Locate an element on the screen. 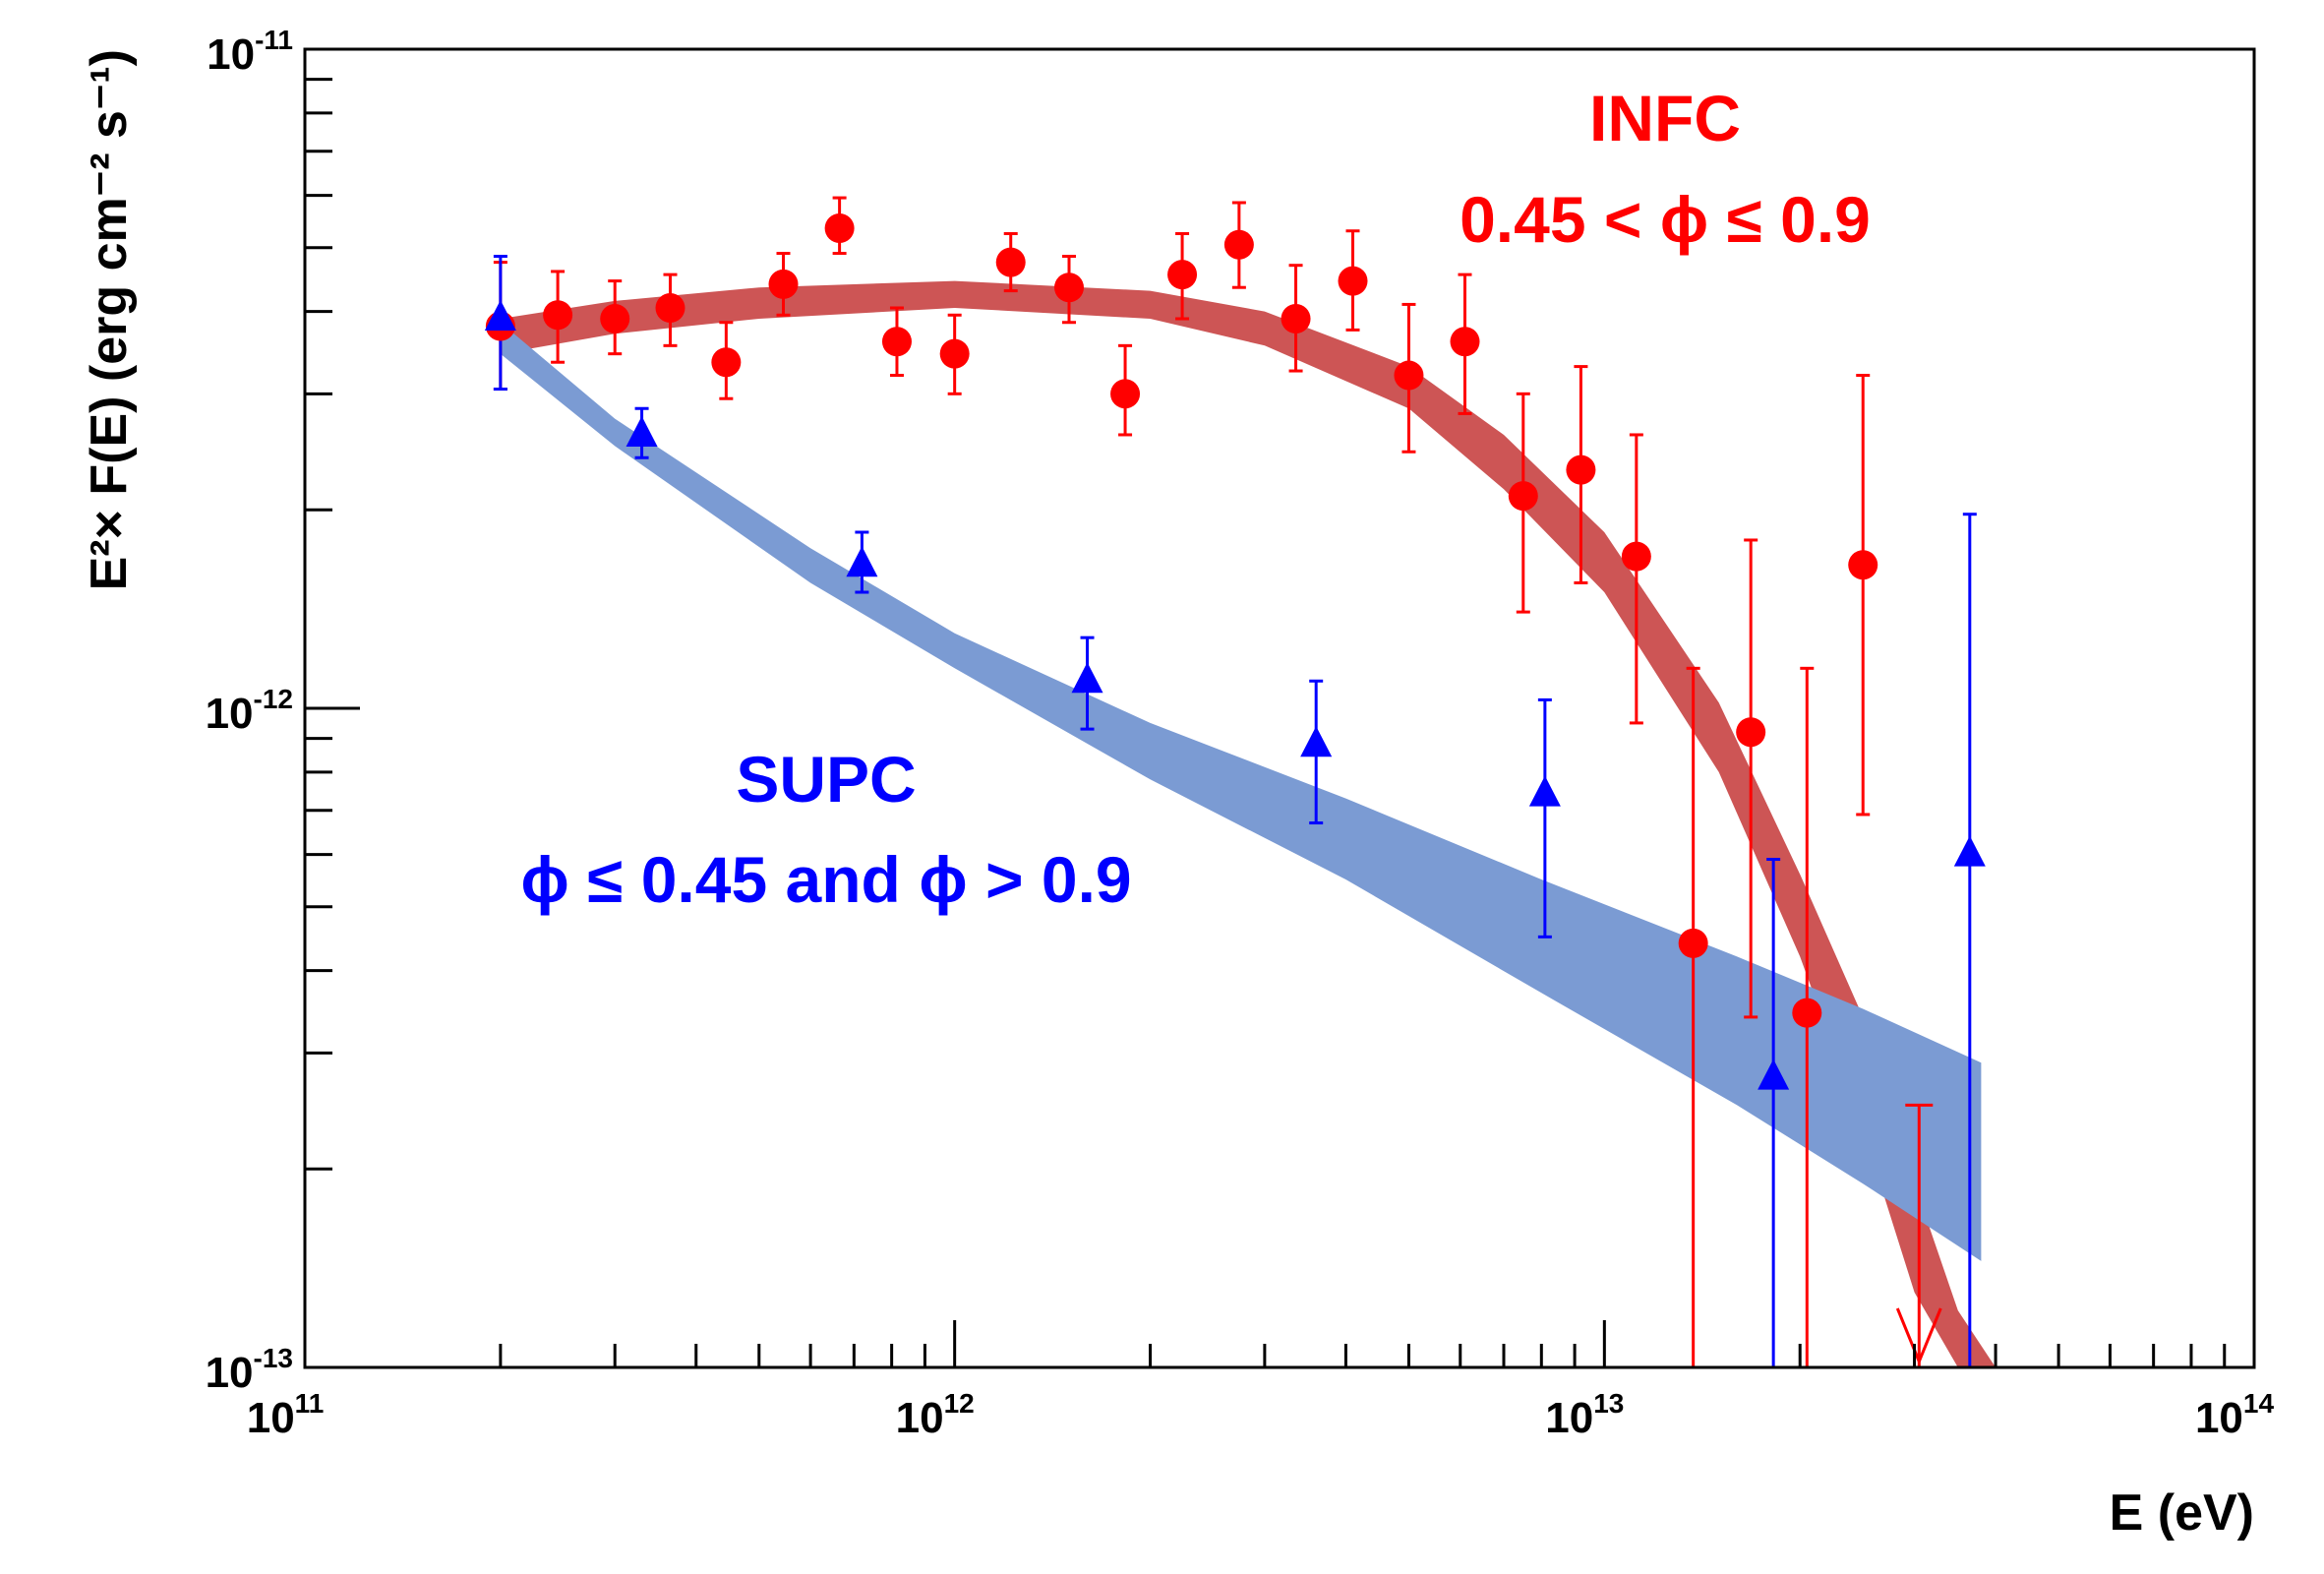 This screenshot has height=1574, width=2324. y-axis-ticks: 10-13 10-12 10-11 is located at coordinates (283, 711).